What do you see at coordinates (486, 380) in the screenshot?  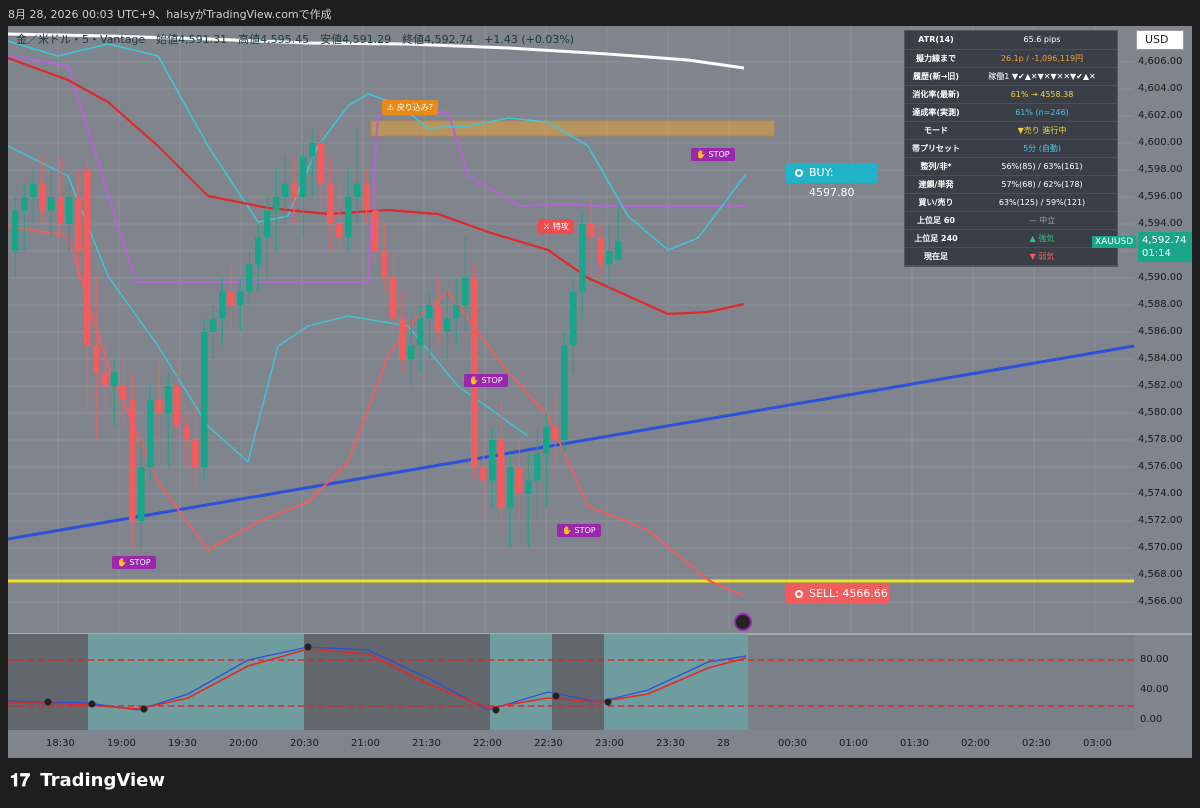 I see `stop-tag: ✋ STOP` at bounding box center [486, 380].